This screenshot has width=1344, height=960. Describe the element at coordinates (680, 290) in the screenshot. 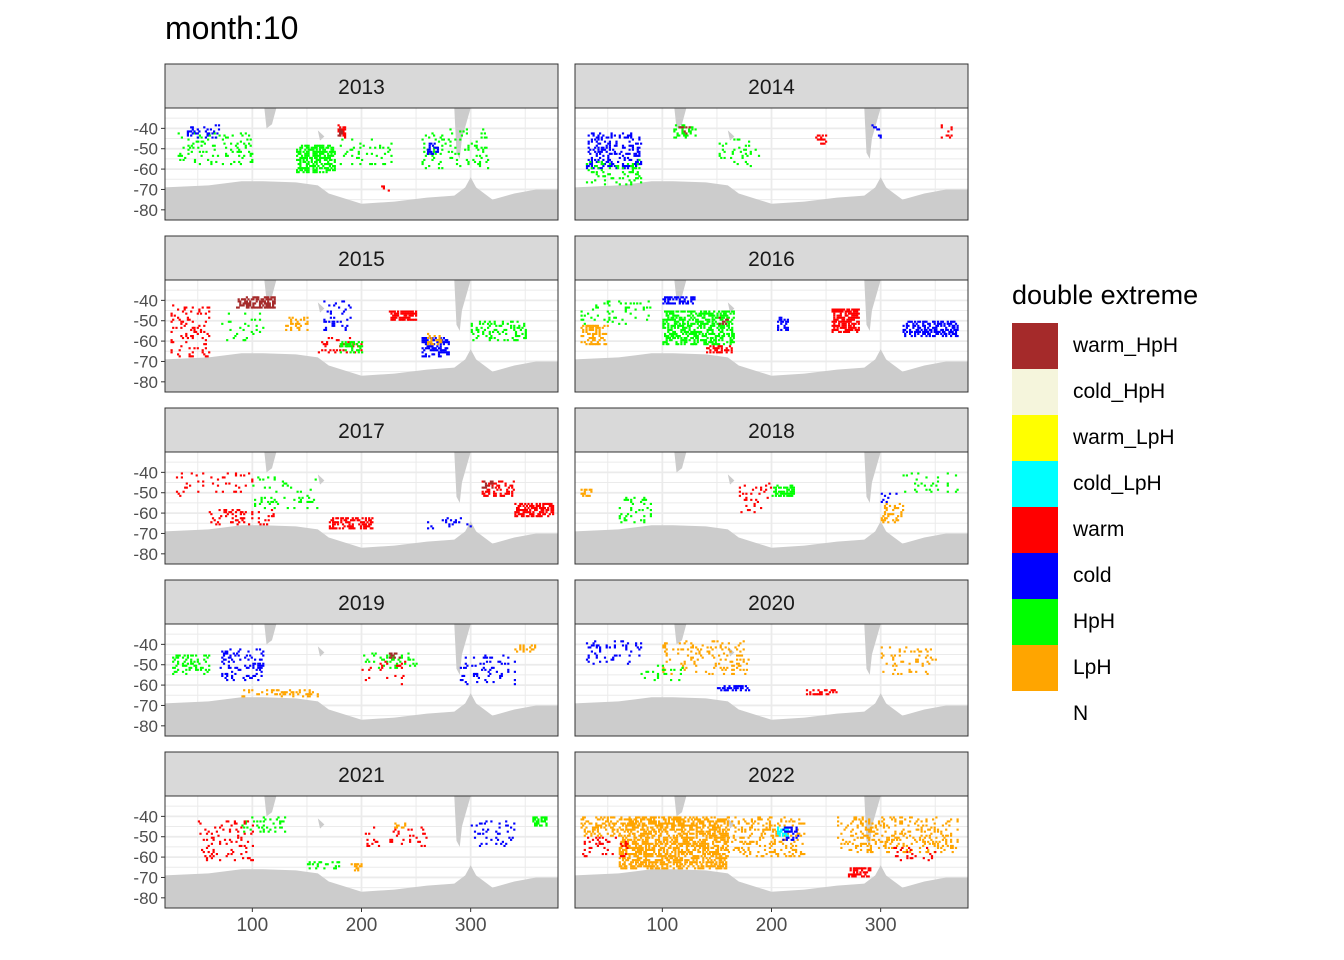

I see `africa-land` at that location.